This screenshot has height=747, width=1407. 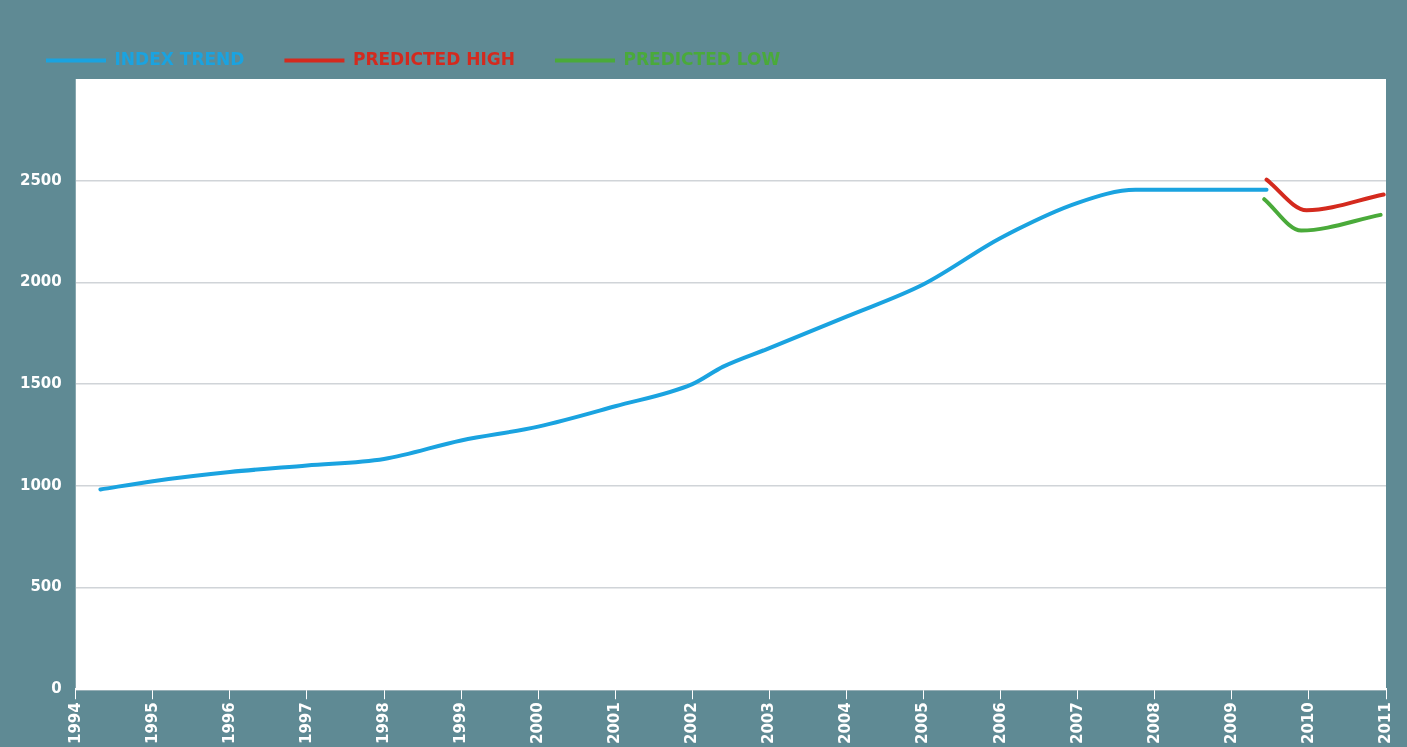 What do you see at coordinates (433, 58) in the screenshot?
I see `legend-label: PREDICTED HIGH` at bounding box center [433, 58].